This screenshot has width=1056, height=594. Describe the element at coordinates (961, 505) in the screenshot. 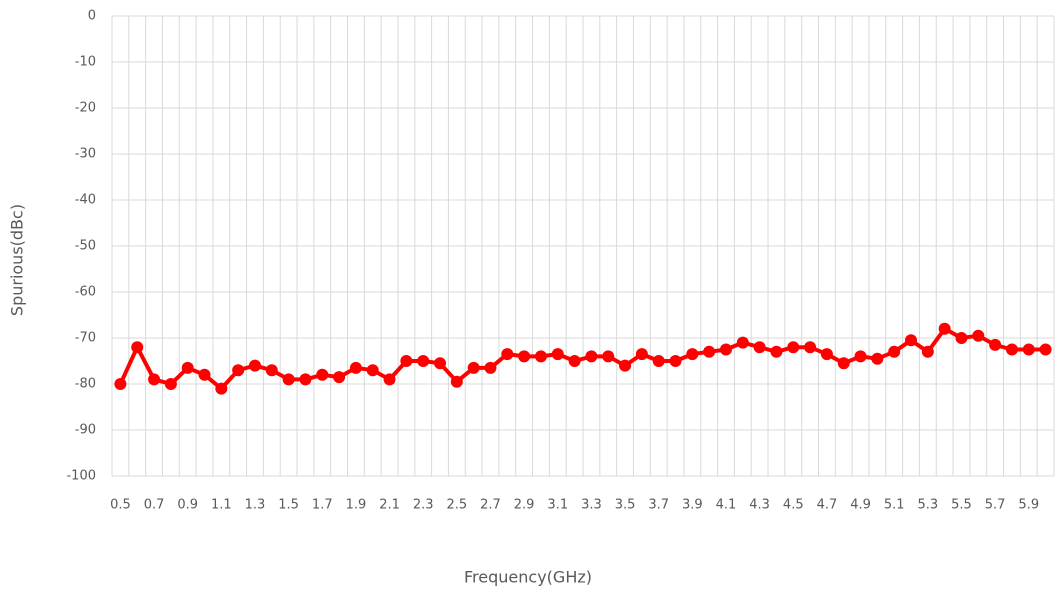

I see `x-tick-label: 5.5` at that location.